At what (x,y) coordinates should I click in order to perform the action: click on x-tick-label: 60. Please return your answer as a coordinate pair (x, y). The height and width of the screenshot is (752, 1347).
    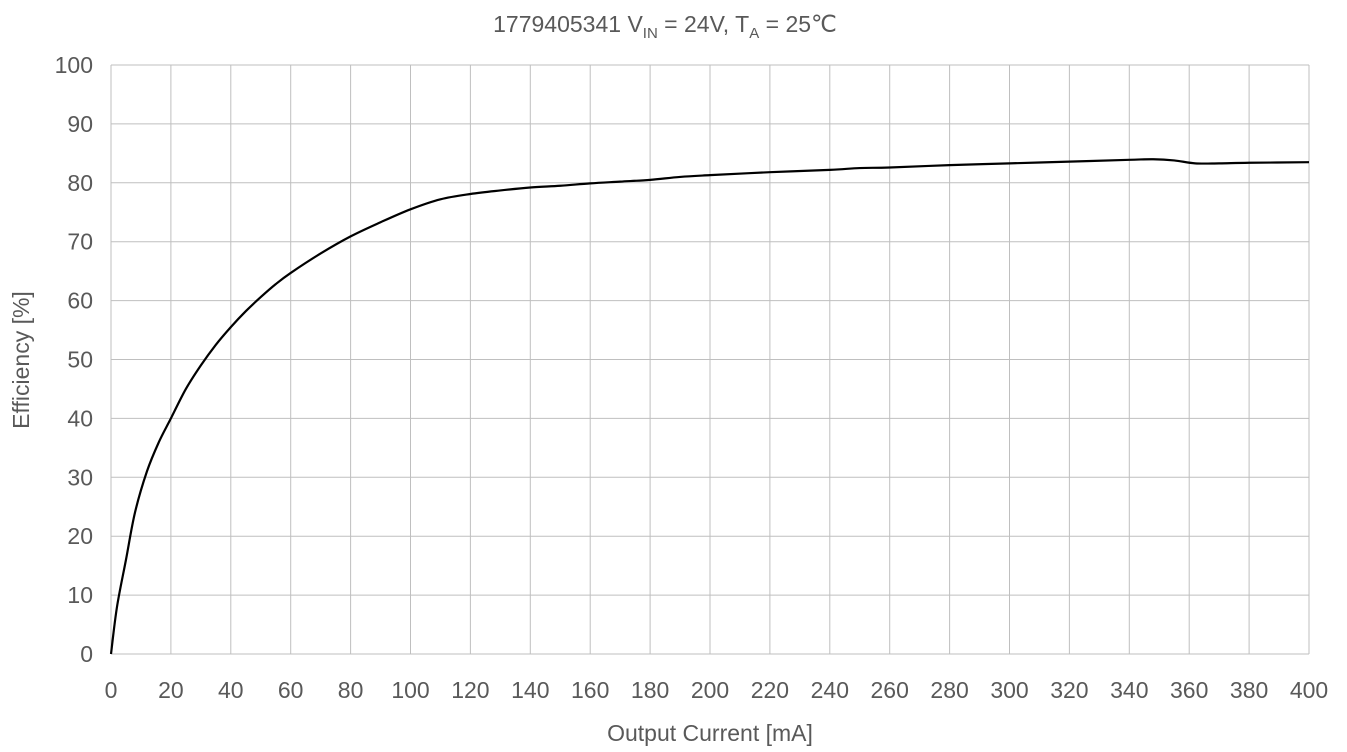
    Looking at the image, I should click on (291, 690).